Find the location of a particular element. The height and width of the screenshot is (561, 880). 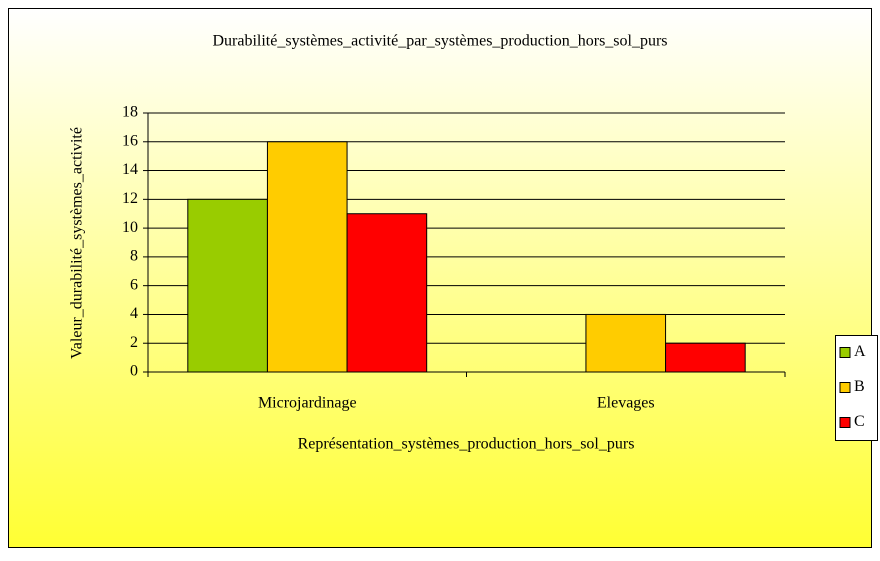

y-tick-label: 12 is located at coordinates (130, 198).